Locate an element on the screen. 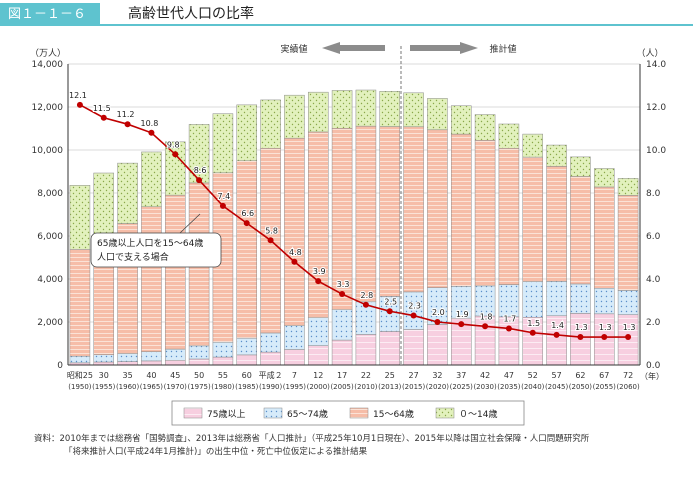 This screenshot has height=477, width=693. ratio-value-label: 2.8 is located at coordinates (367, 295).